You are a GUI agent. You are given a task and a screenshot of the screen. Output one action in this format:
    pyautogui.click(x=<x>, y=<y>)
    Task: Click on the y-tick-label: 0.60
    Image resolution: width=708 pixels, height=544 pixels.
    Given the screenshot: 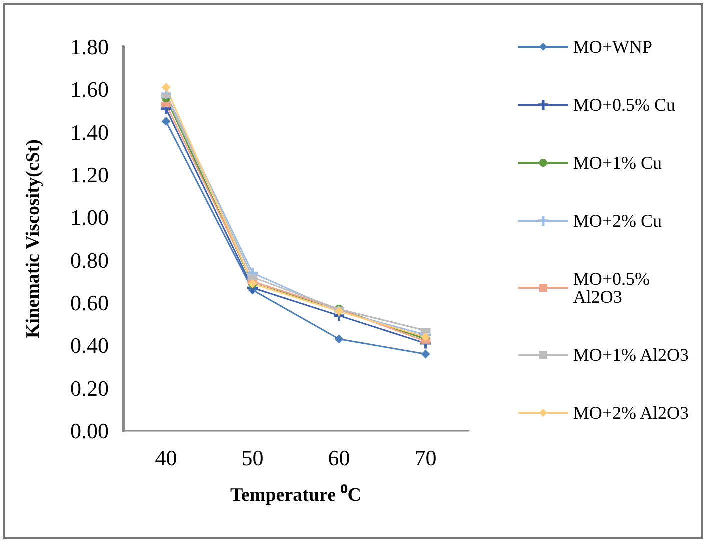 What is the action you would take?
    pyautogui.click(x=89, y=303)
    